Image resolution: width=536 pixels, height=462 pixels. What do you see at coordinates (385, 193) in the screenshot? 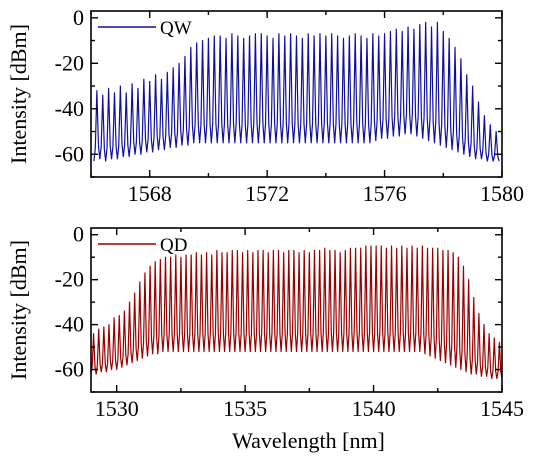
I see `x-tick-label: 1576` at bounding box center [385, 193].